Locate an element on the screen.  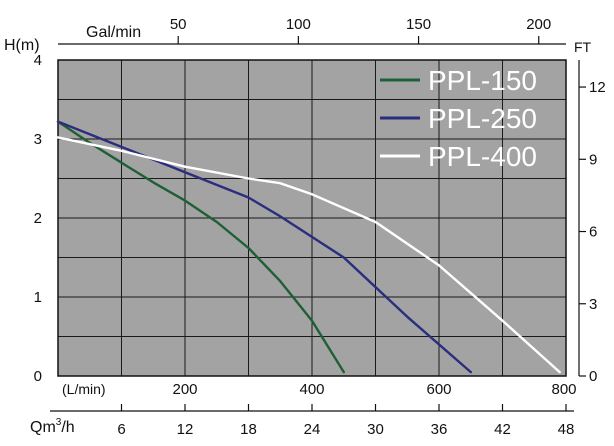
flow-axis-label: Qm3/h is located at coordinates (52, 426).